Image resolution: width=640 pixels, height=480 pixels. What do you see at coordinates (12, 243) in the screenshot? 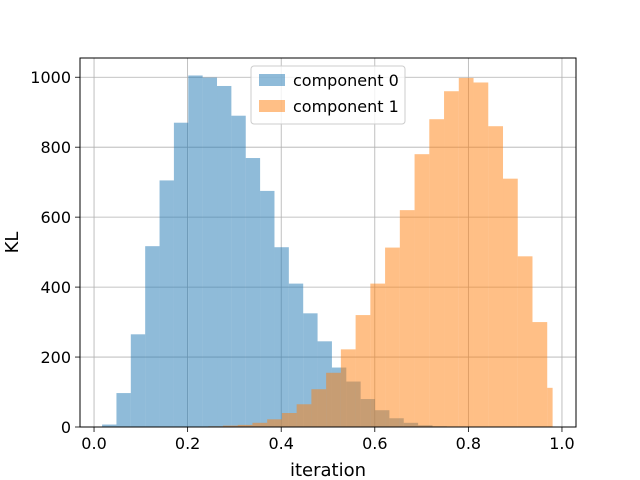
I see `y-axis-label: KL` at bounding box center [12, 243].